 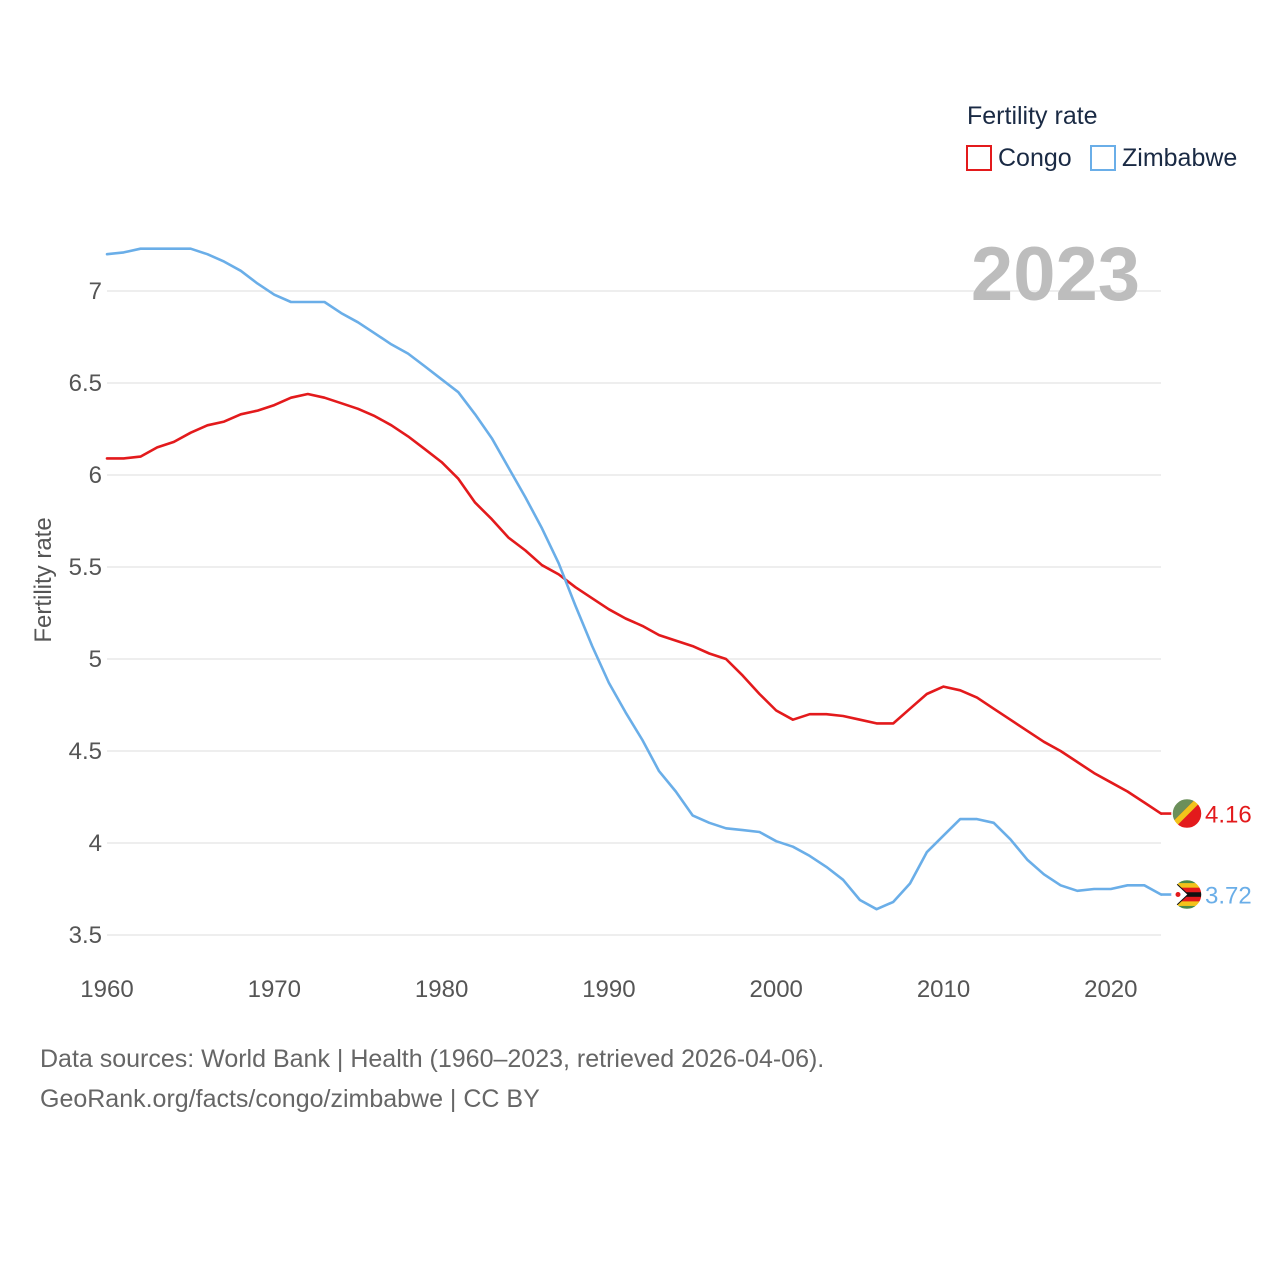 What do you see at coordinates (85, 383) in the screenshot?
I see `y-tick-label: 6.5` at bounding box center [85, 383].